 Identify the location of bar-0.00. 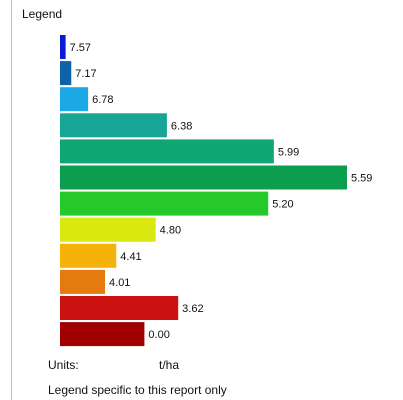
(102, 334).